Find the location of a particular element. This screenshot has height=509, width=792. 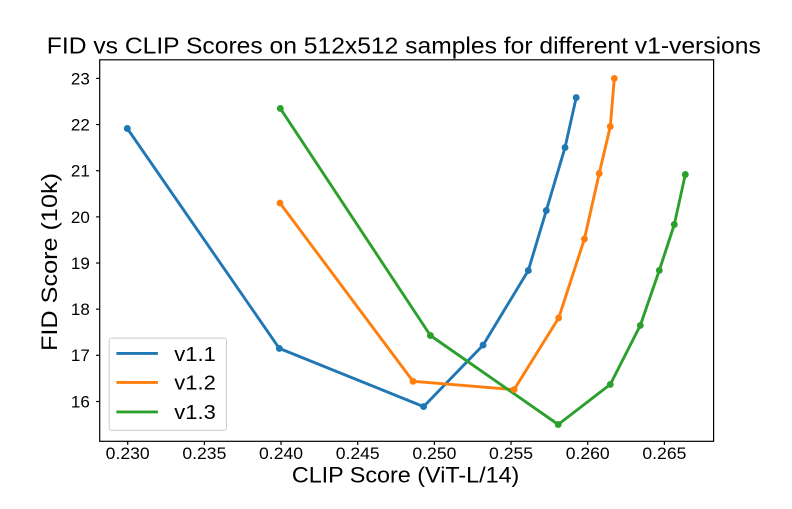

svg-text: 17 is located at coordinates (80, 355).